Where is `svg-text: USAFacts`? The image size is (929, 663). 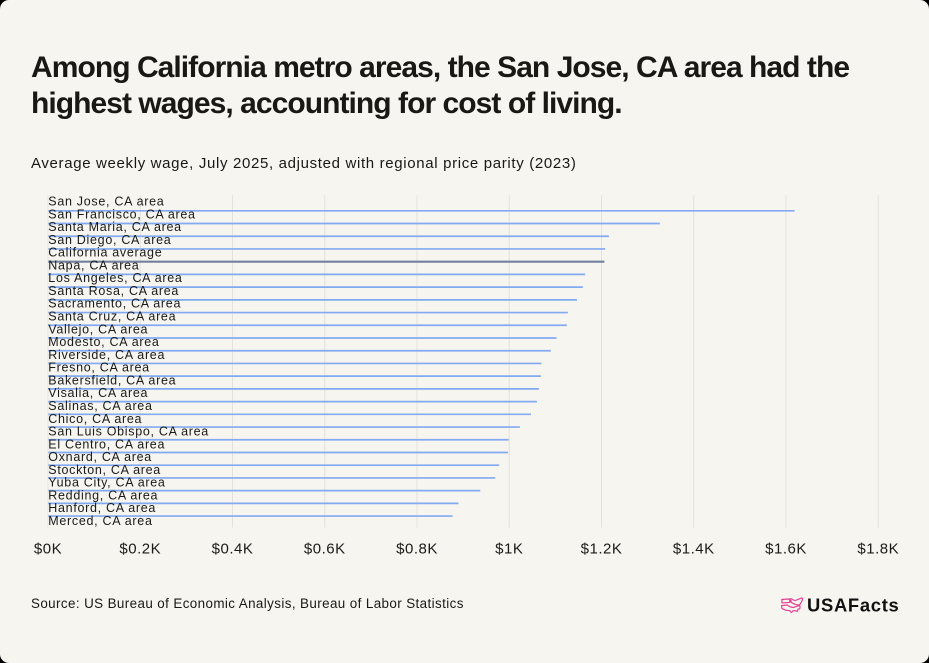
svg-text: USAFacts is located at coordinates (853, 604).